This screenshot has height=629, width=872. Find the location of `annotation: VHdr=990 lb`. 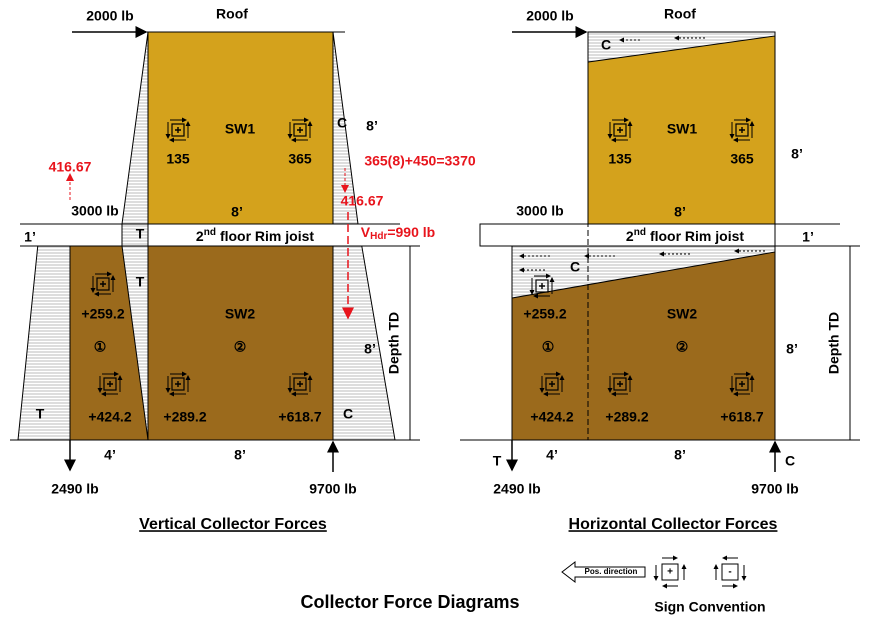

annotation: VHdr=990 lb is located at coordinates (398, 233).